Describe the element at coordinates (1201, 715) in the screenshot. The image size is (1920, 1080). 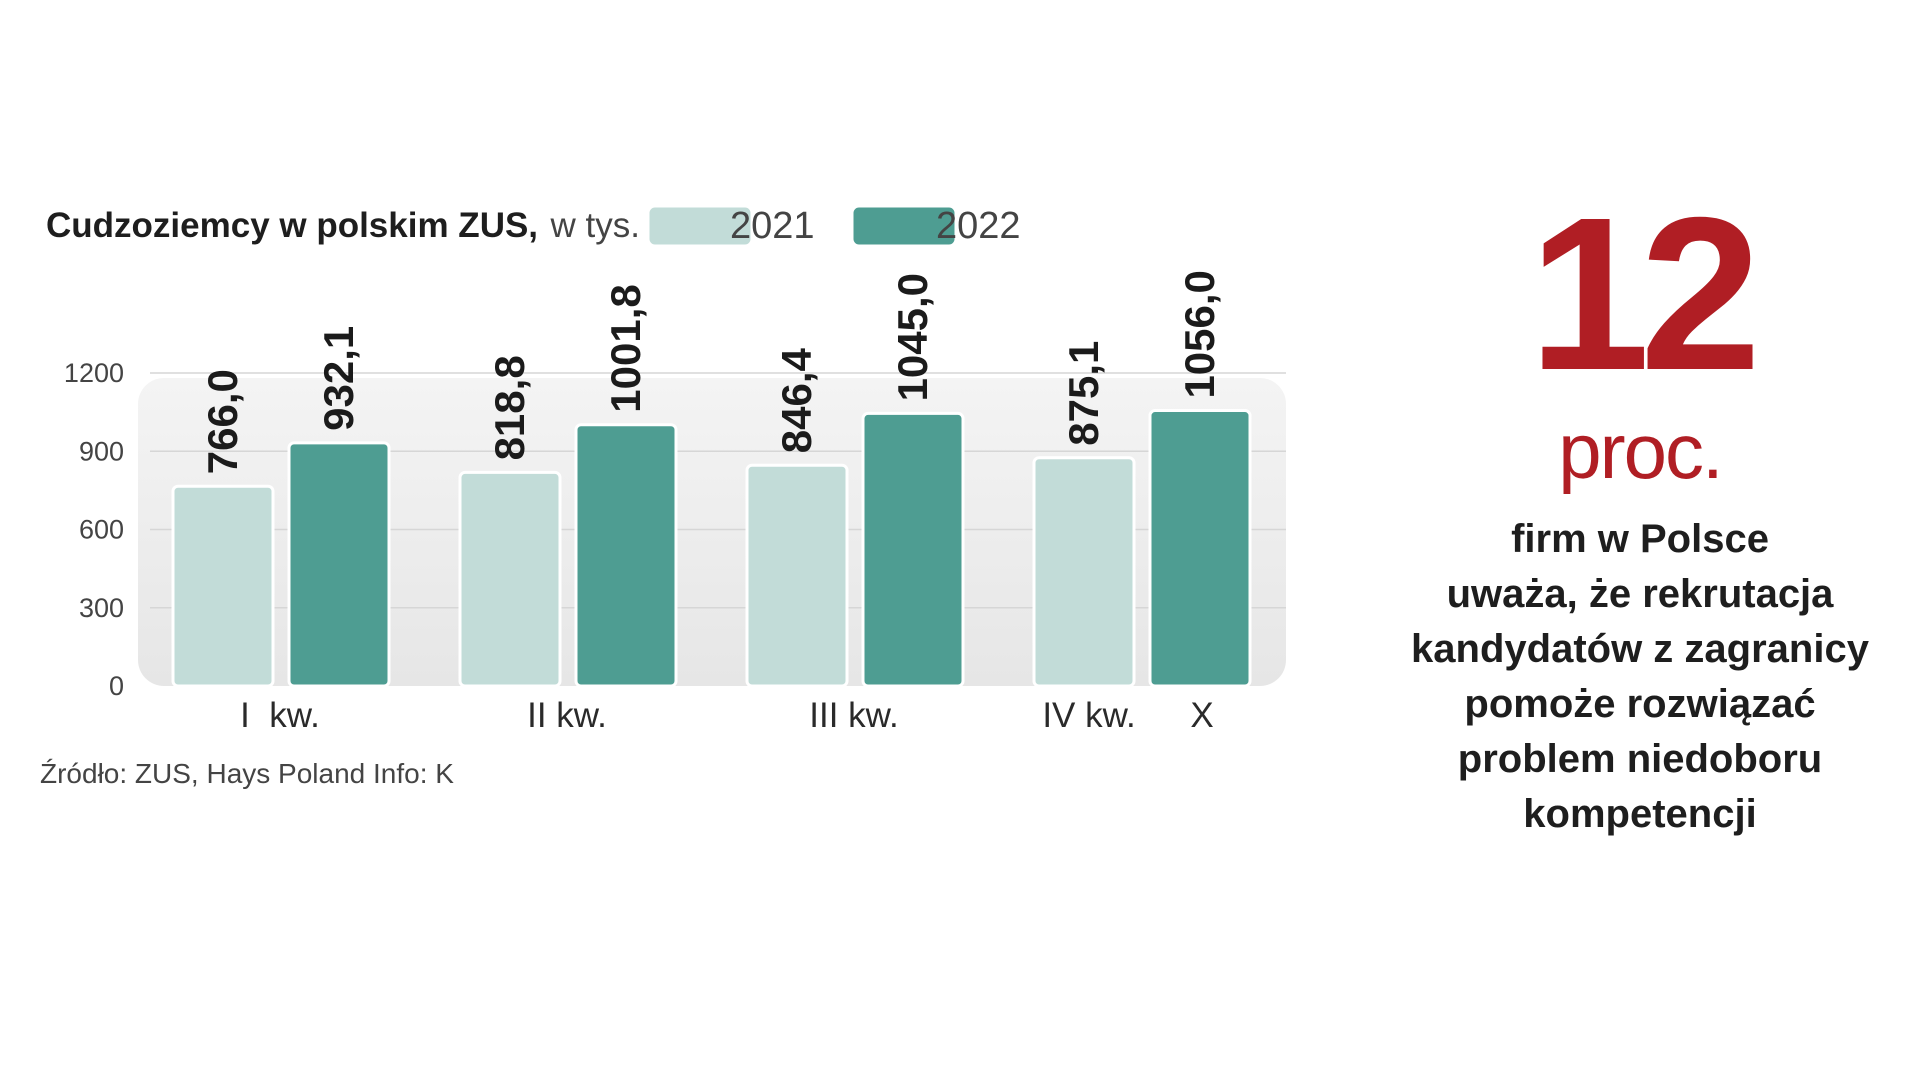
I see `x-tick-label: X` at that location.